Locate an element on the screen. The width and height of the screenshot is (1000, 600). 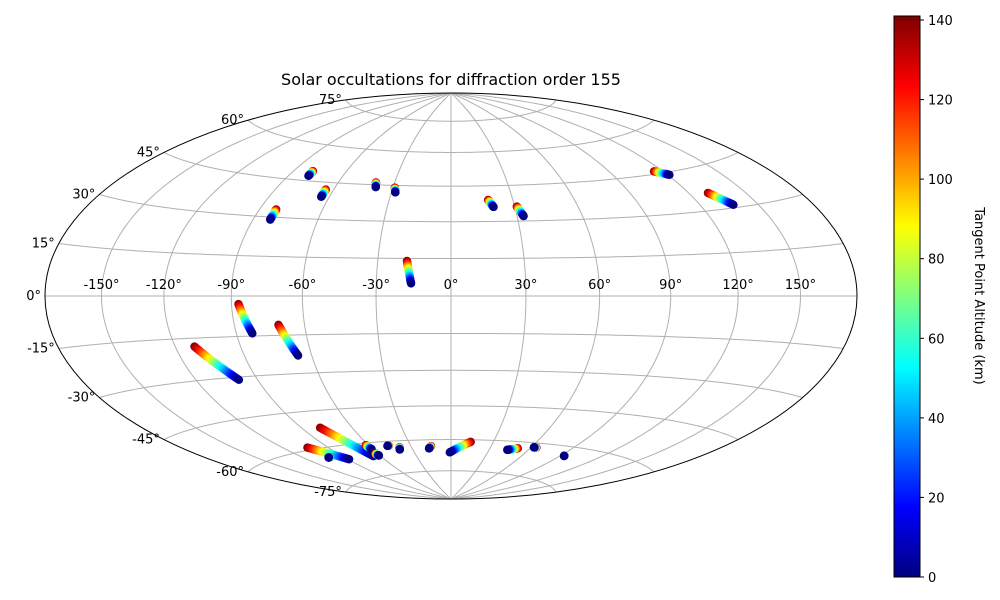
longitude-tick-label: -150° is located at coordinates (101, 285).